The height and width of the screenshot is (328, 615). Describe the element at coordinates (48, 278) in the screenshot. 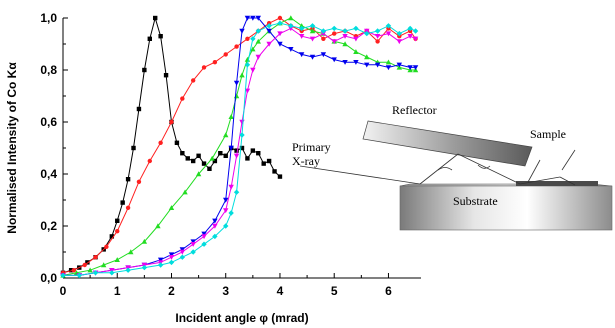

I see `y-tick-label: 0,0` at that location.